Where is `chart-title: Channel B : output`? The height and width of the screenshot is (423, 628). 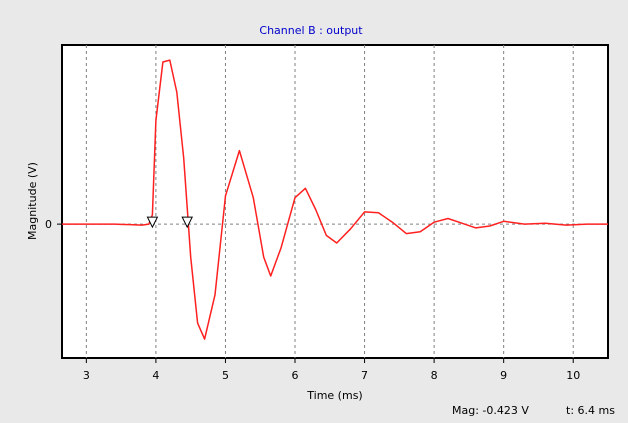
chart-title: Channel B : output is located at coordinates (311, 30).